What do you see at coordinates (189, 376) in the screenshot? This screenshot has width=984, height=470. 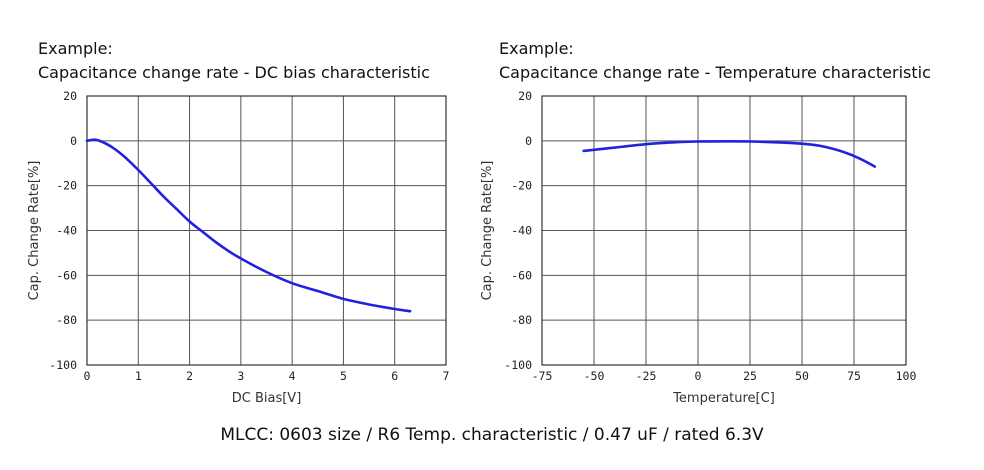 I see `x-tick-label: 2` at bounding box center [189, 376].